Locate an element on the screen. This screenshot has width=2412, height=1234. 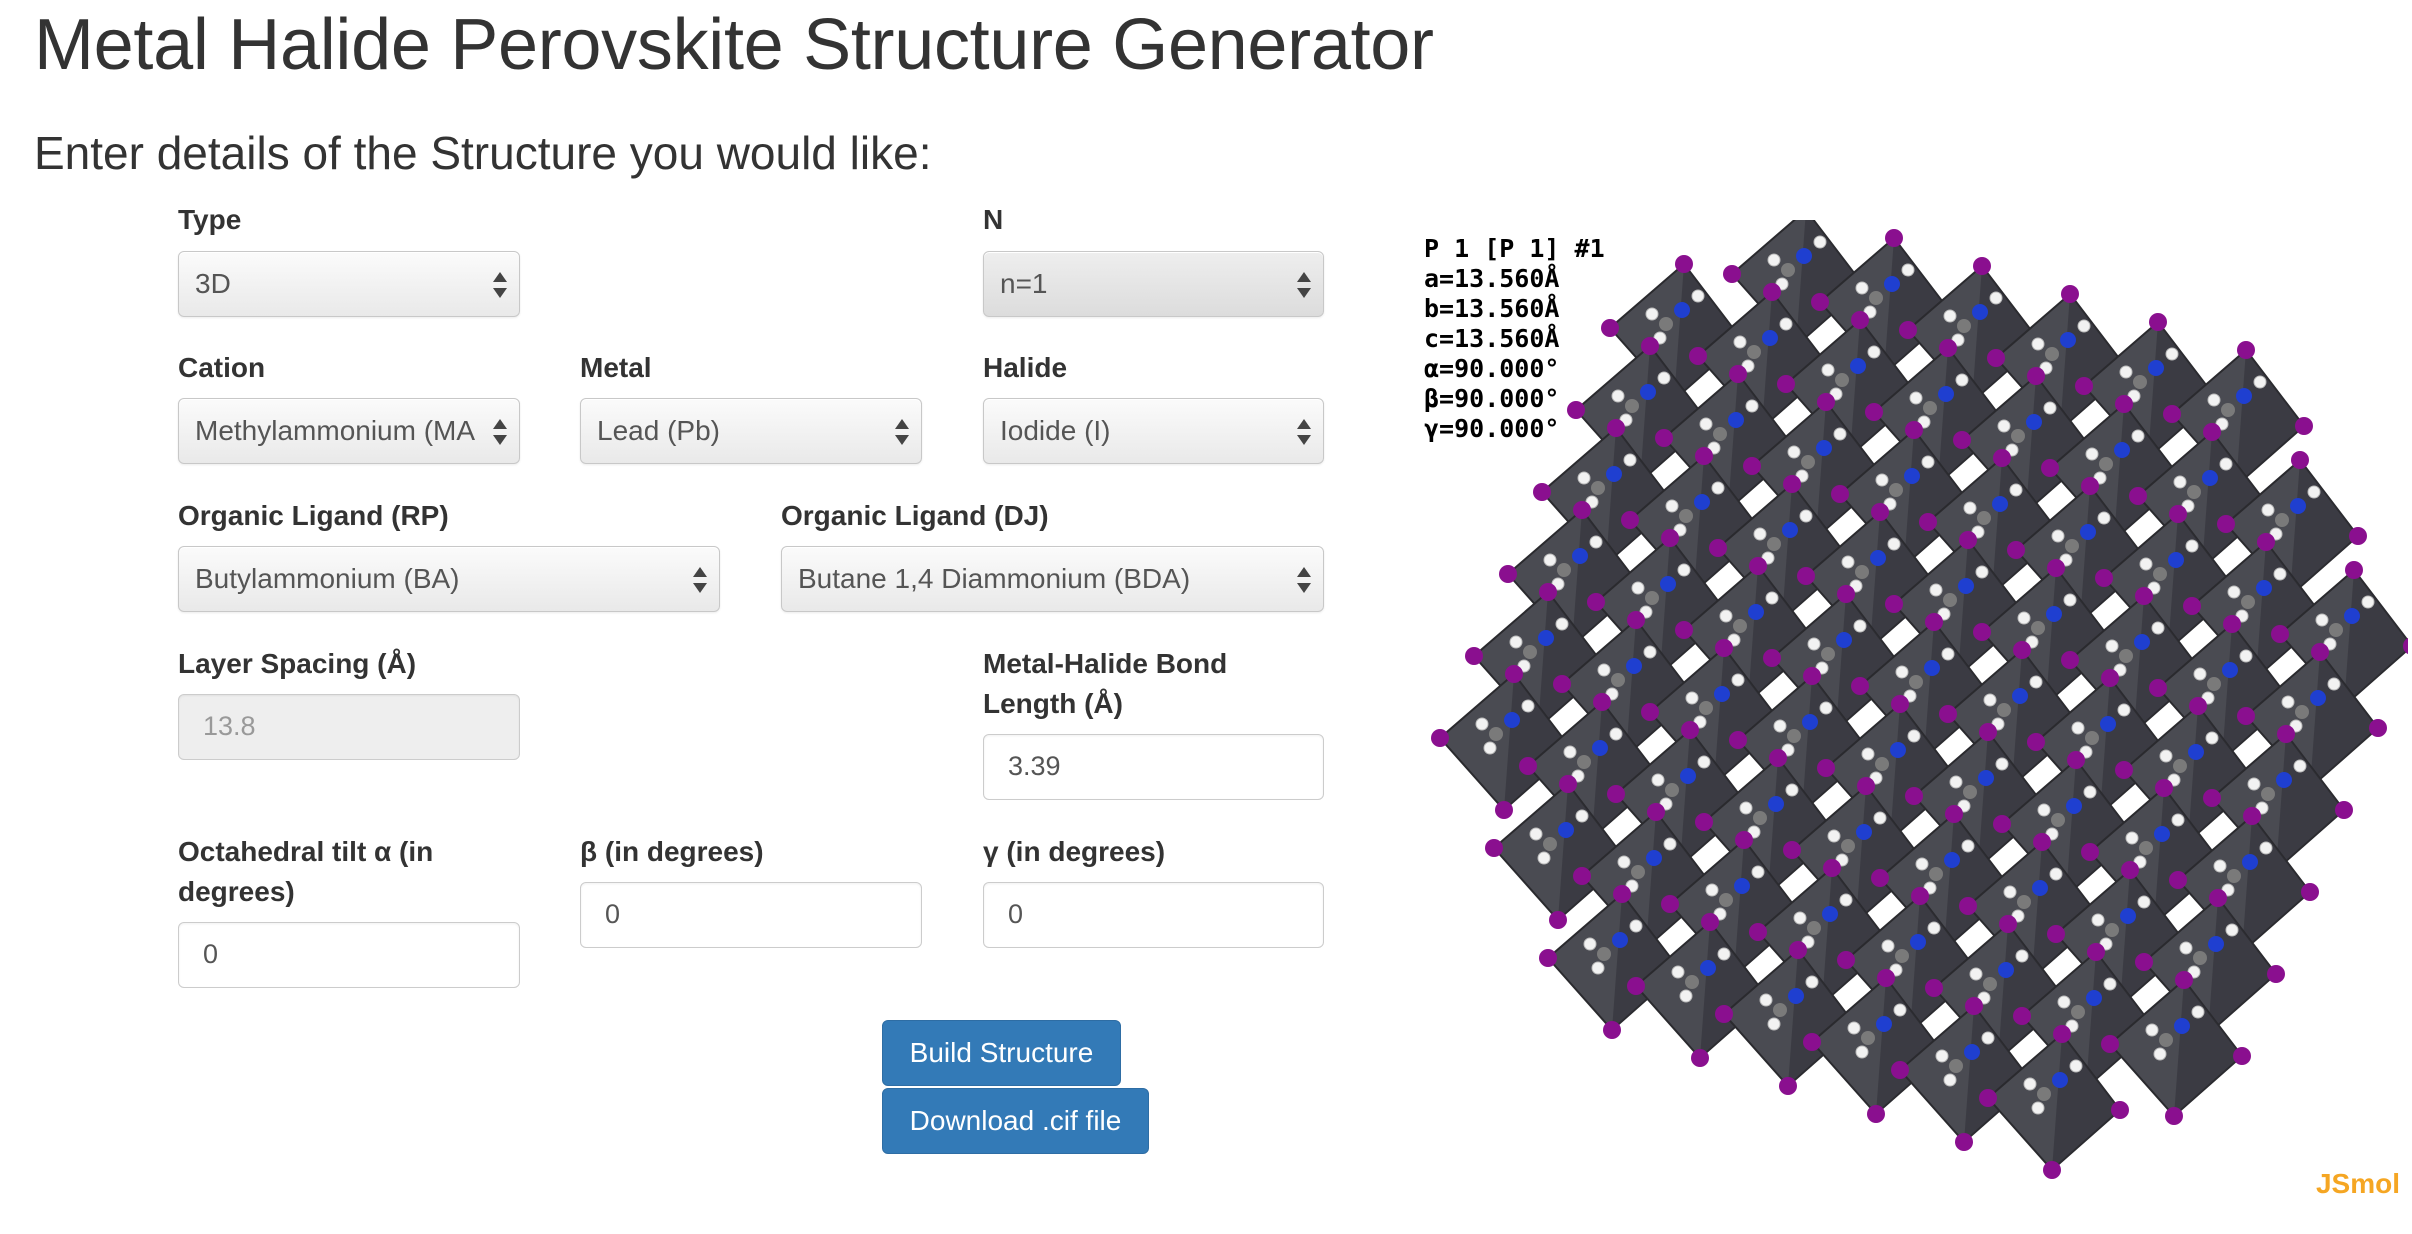
type-select: 3D is located at coordinates (349, 284).